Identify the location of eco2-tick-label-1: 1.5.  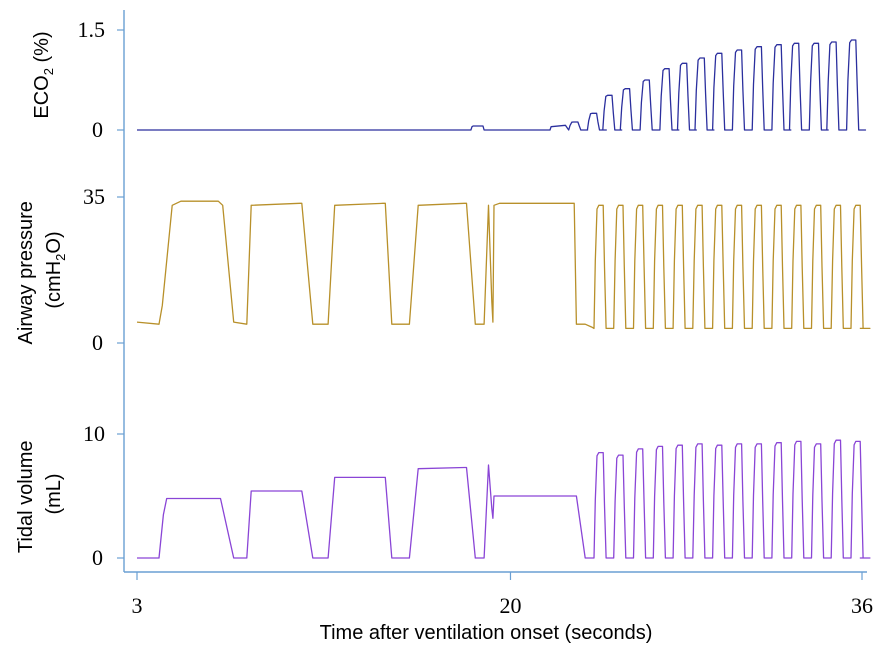
(92, 29).